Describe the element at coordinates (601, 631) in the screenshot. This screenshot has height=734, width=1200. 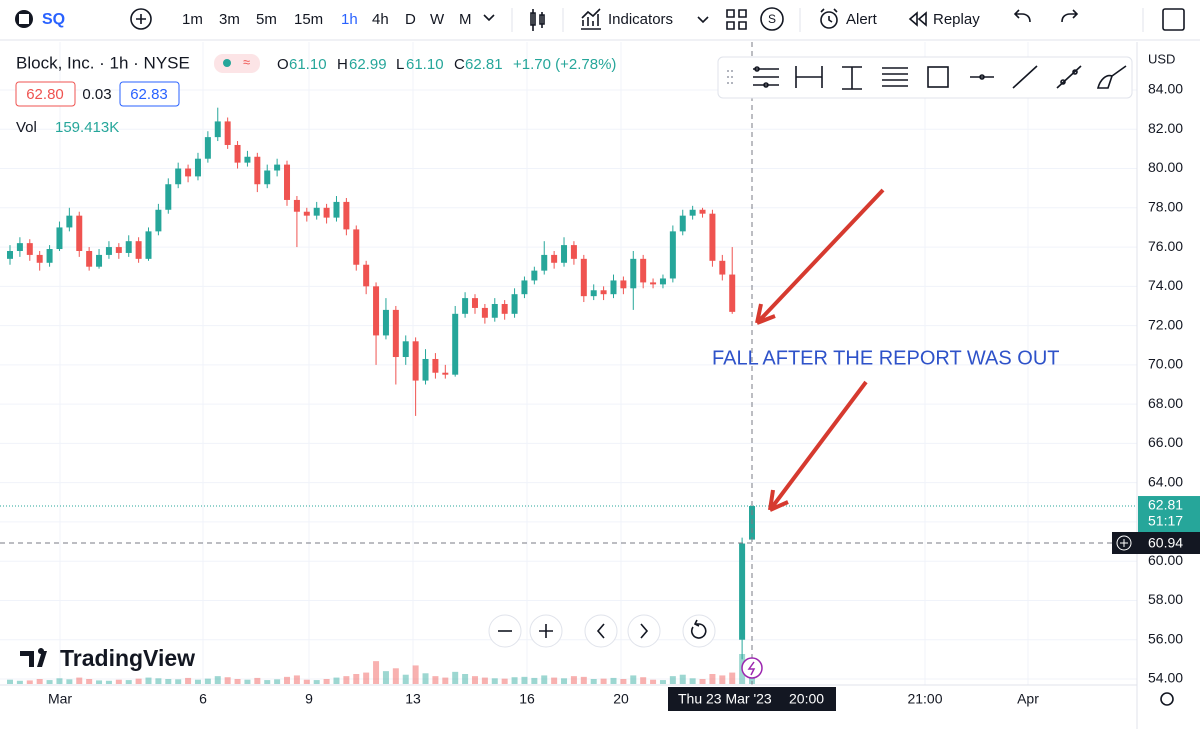
I see `scroll-left` at that location.